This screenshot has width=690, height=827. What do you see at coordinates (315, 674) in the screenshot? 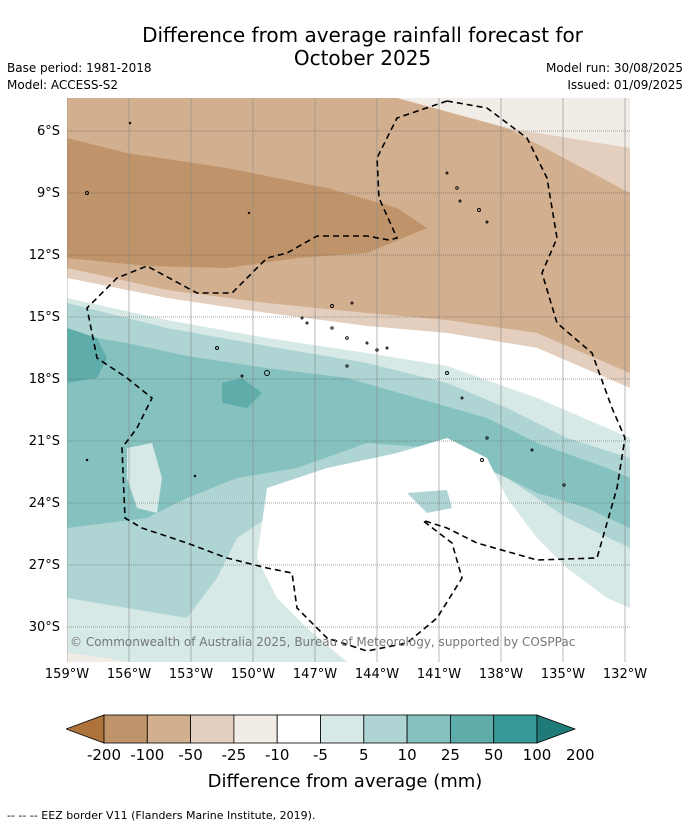
I see `lon-label-147w: 147°W` at bounding box center [315, 674].